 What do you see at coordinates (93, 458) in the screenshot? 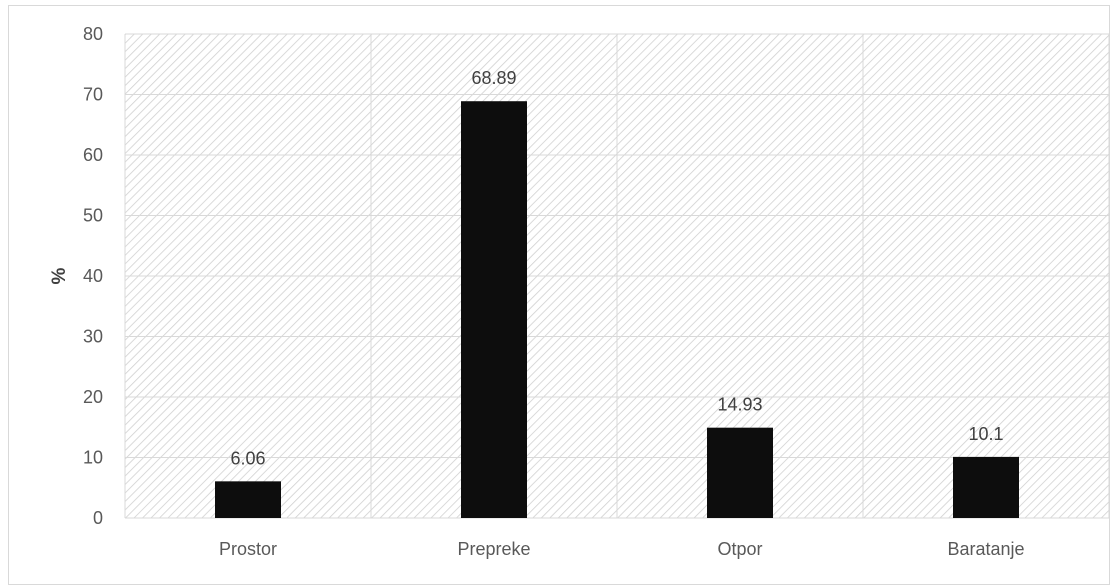
I see `y-tick-label: 10` at bounding box center [93, 458].